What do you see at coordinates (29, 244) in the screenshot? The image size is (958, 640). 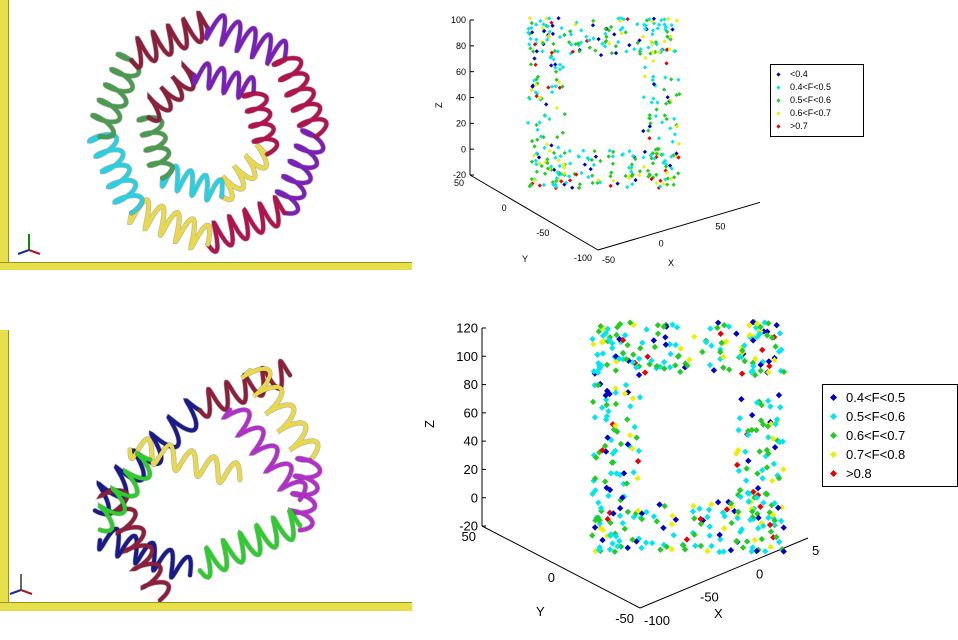 I see `axis-triad-icon` at bounding box center [29, 244].